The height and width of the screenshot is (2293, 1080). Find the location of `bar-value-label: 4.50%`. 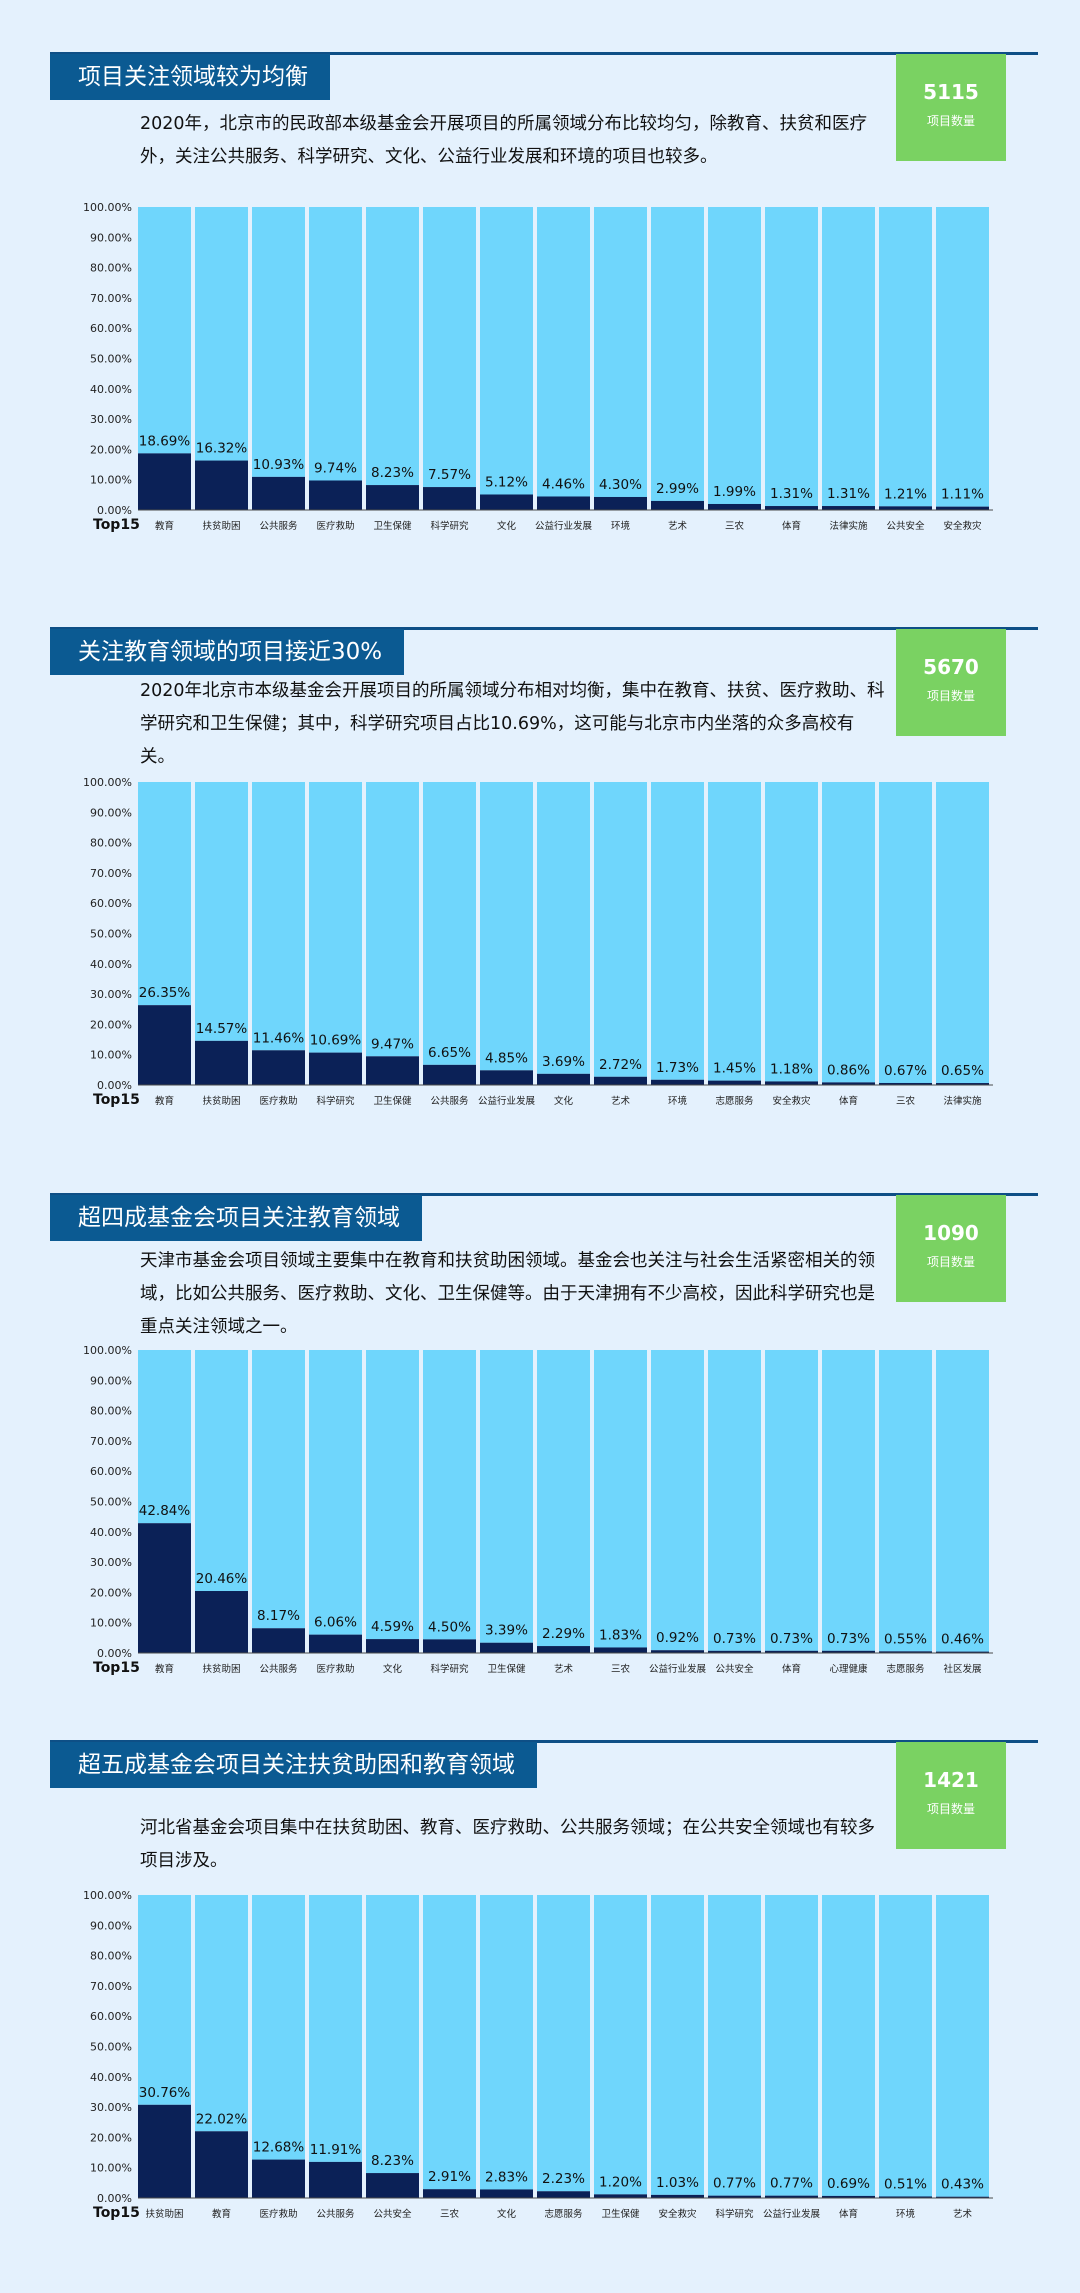

bar-value-label: 4.50% is located at coordinates (449, 1627).